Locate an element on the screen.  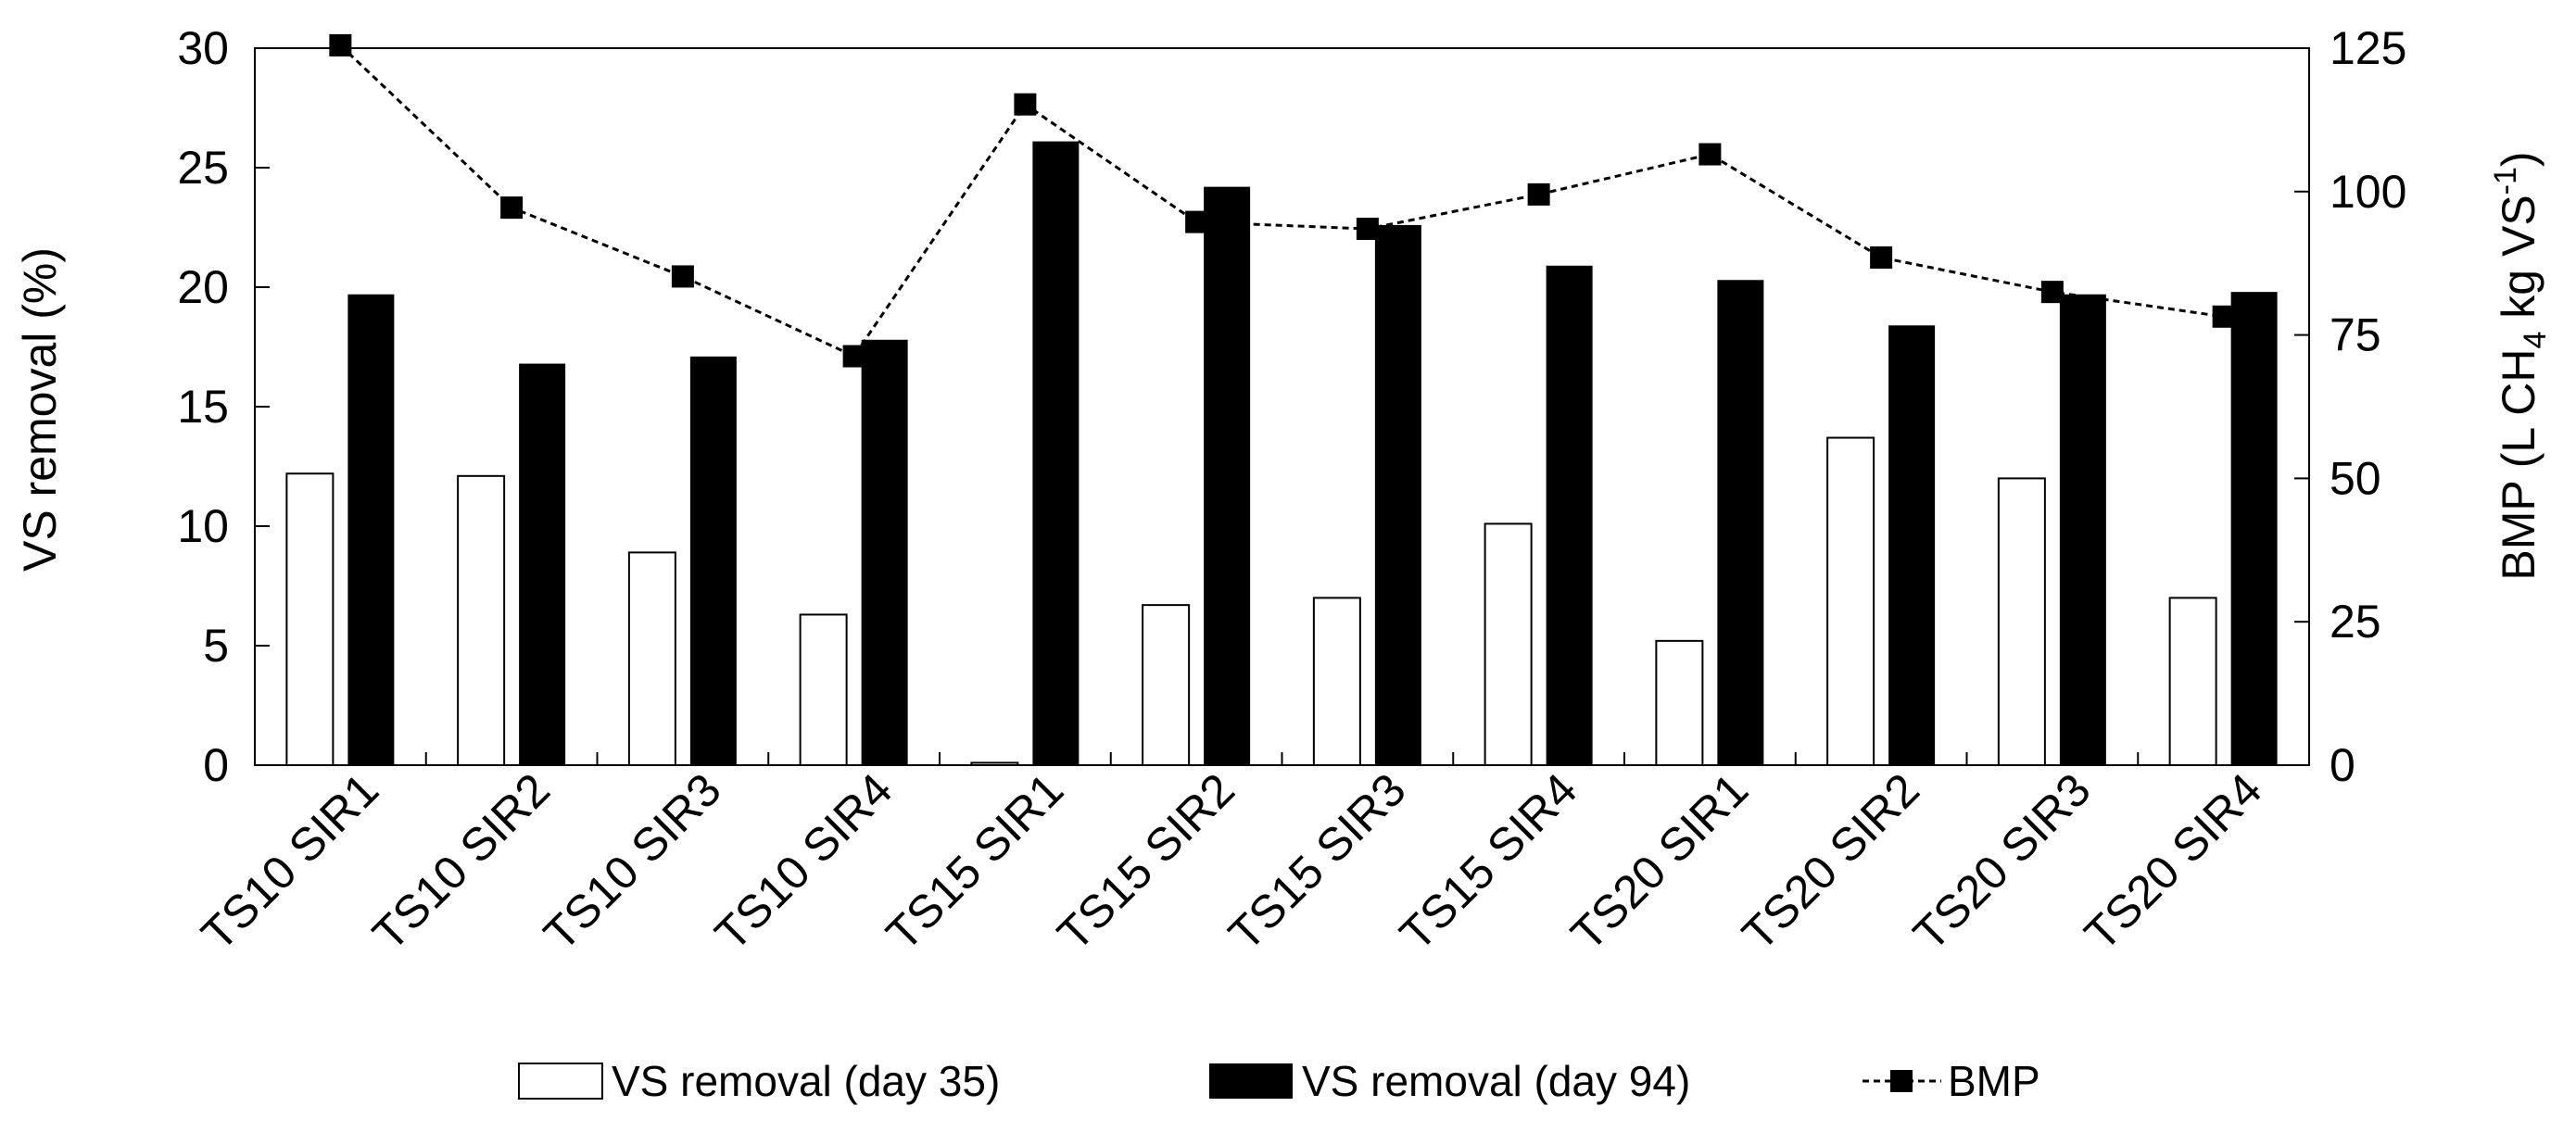
right-axis-title: BMP (L CH4 kg VS-1) is located at coordinates (2520, 365).